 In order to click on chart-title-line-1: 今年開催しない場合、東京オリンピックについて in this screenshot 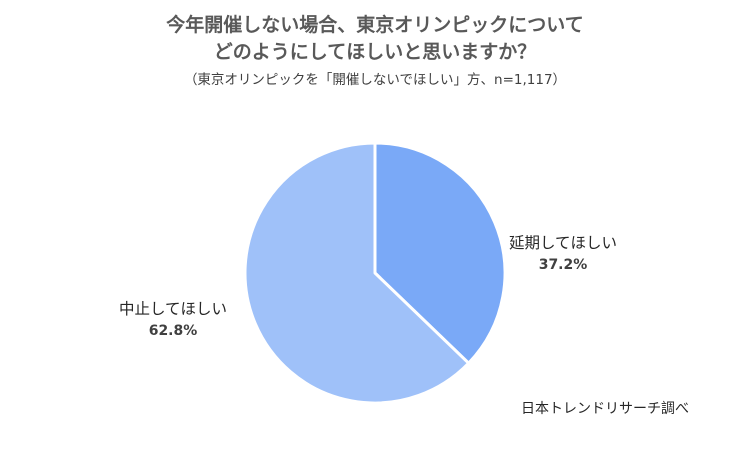, I will do `click(375, 25)`.